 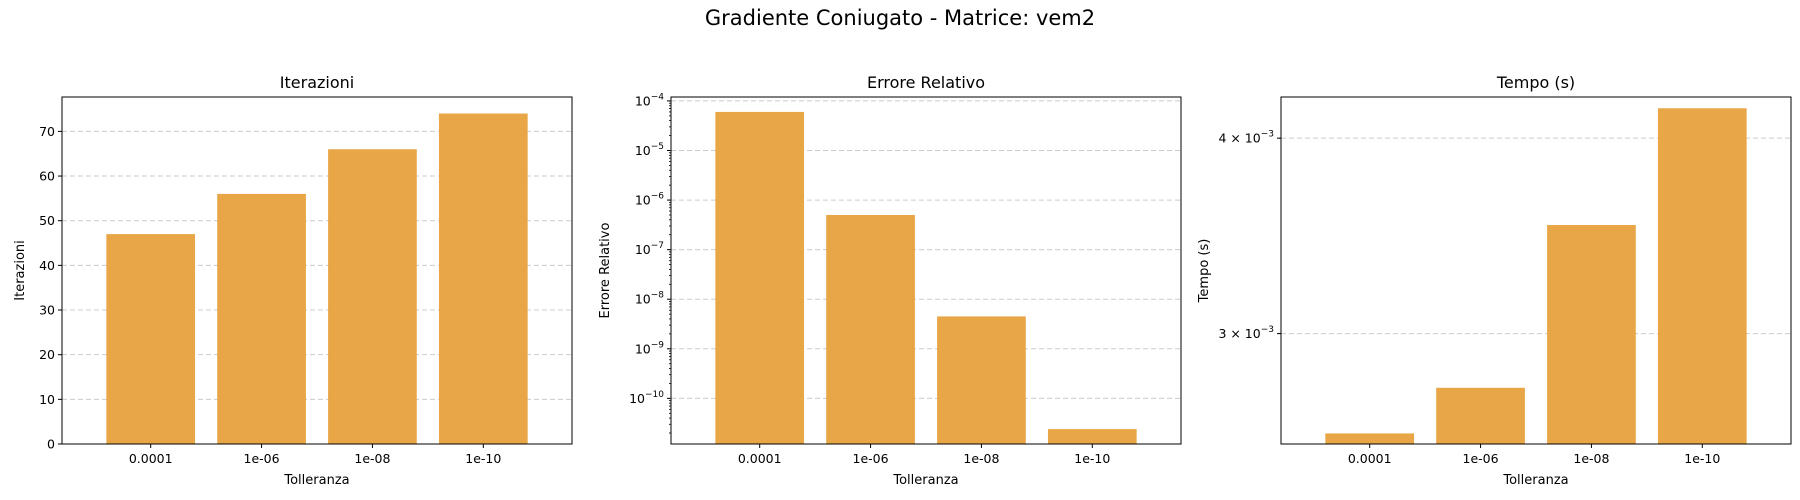 I want to click on y-tick-label: 10⁻⁷, so click(x=649, y=249).